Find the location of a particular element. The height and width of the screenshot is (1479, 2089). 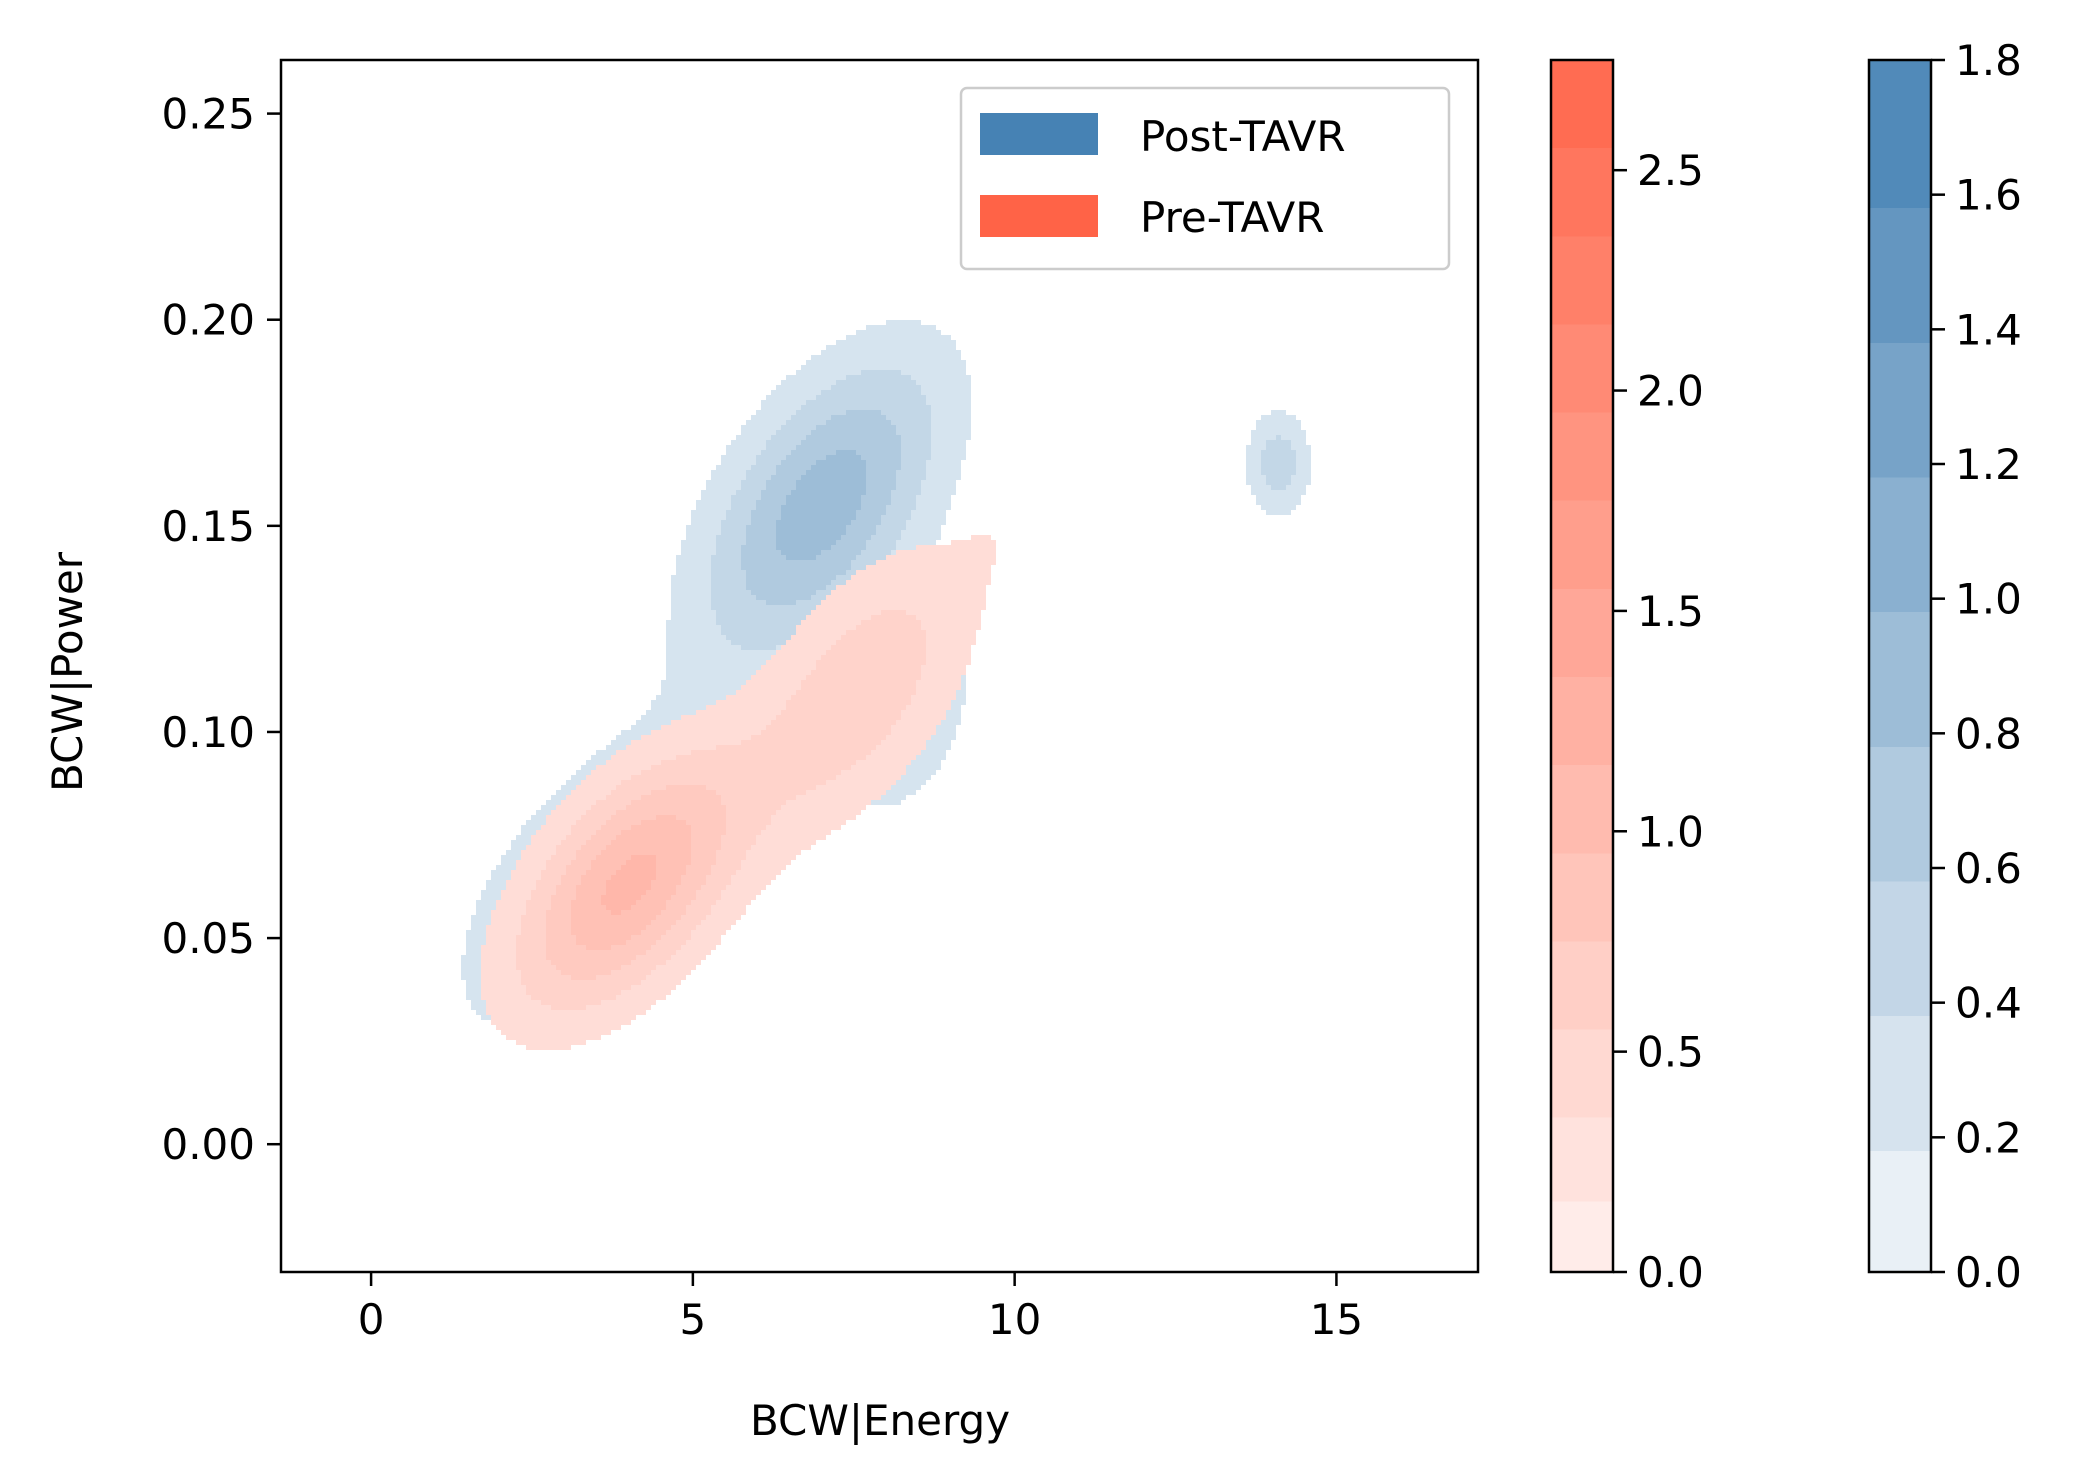

post-tavr-colorbar-tick-label: 1.8 is located at coordinates (1988, 60).